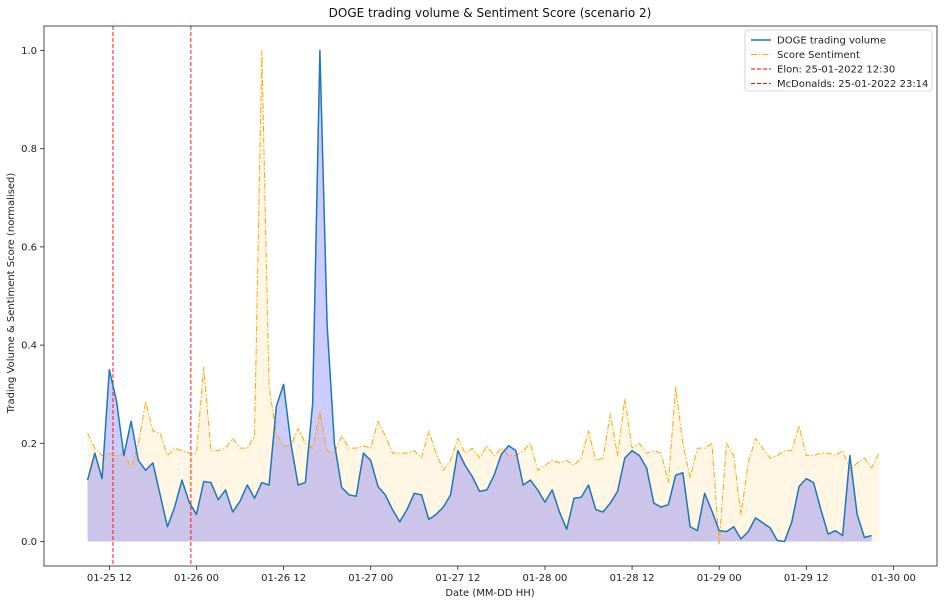  What do you see at coordinates (818, 55) in the screenshot?
I see `legend-label-1: Score Sentiment` at bounding box center [818, 55].